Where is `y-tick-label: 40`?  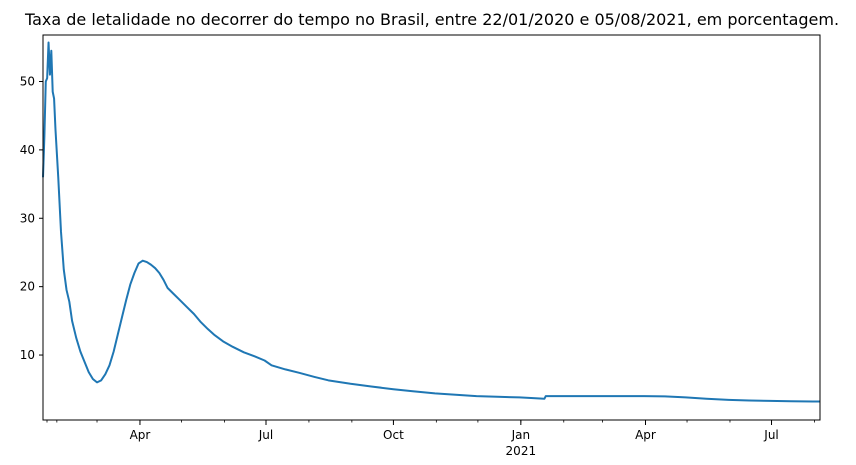
y-tick-label: 40 is located at coordinates (27, 150).